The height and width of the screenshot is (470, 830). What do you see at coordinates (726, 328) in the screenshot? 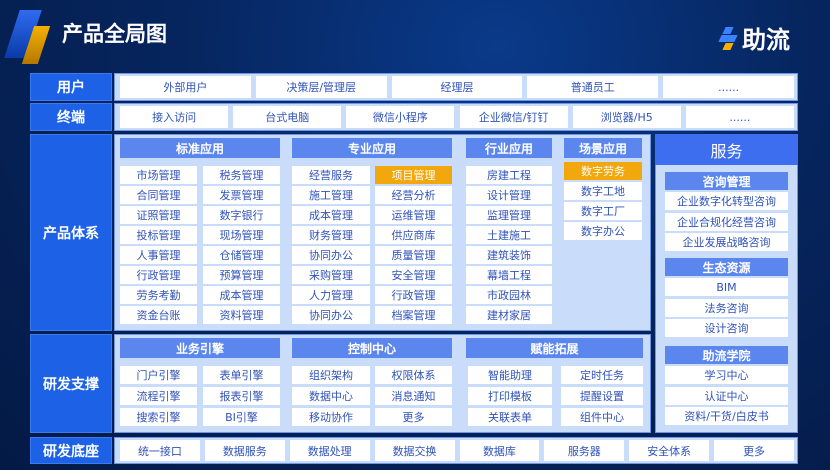
I see `service-item: 设计咨询` at bounding box center [726, 328].